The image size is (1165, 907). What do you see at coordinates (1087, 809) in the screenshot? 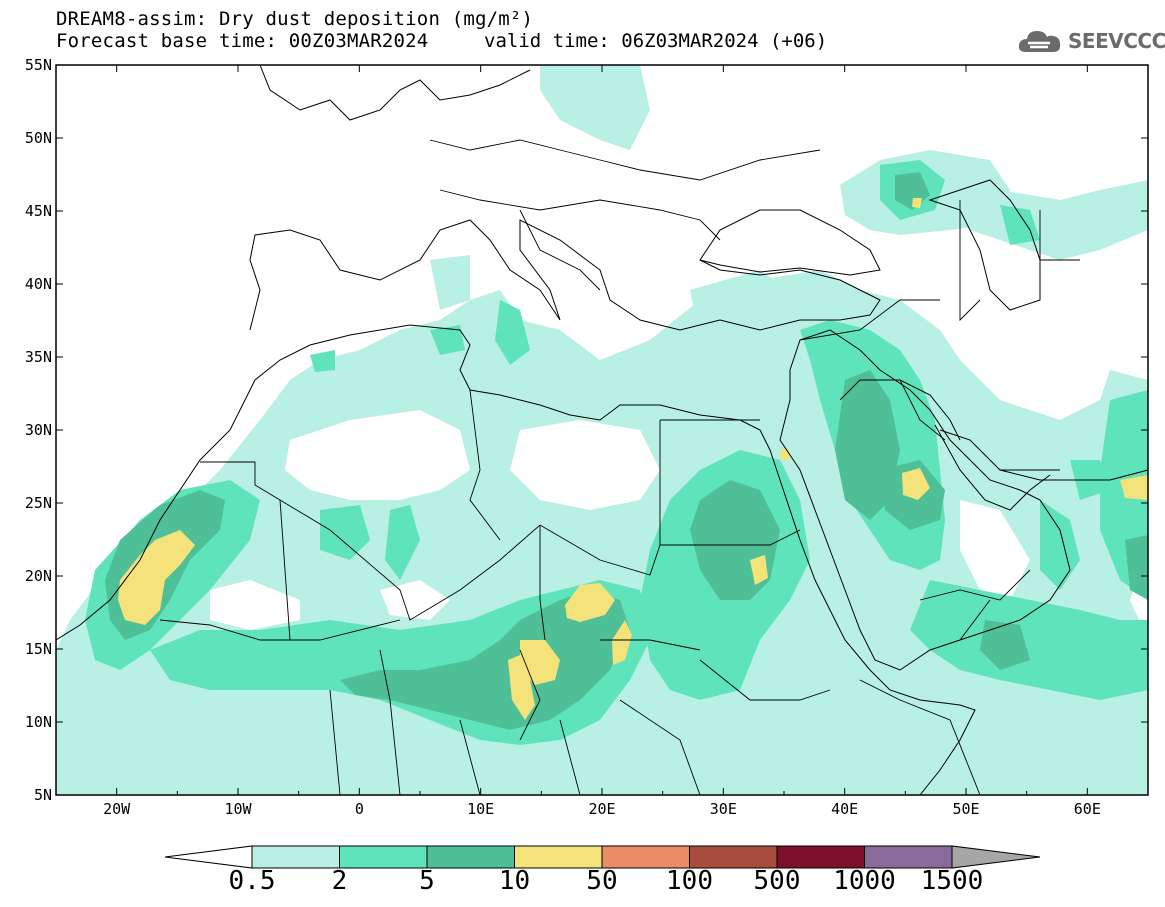
I see `lon-tick-label: 60E` at bounding box center [1087, 809].